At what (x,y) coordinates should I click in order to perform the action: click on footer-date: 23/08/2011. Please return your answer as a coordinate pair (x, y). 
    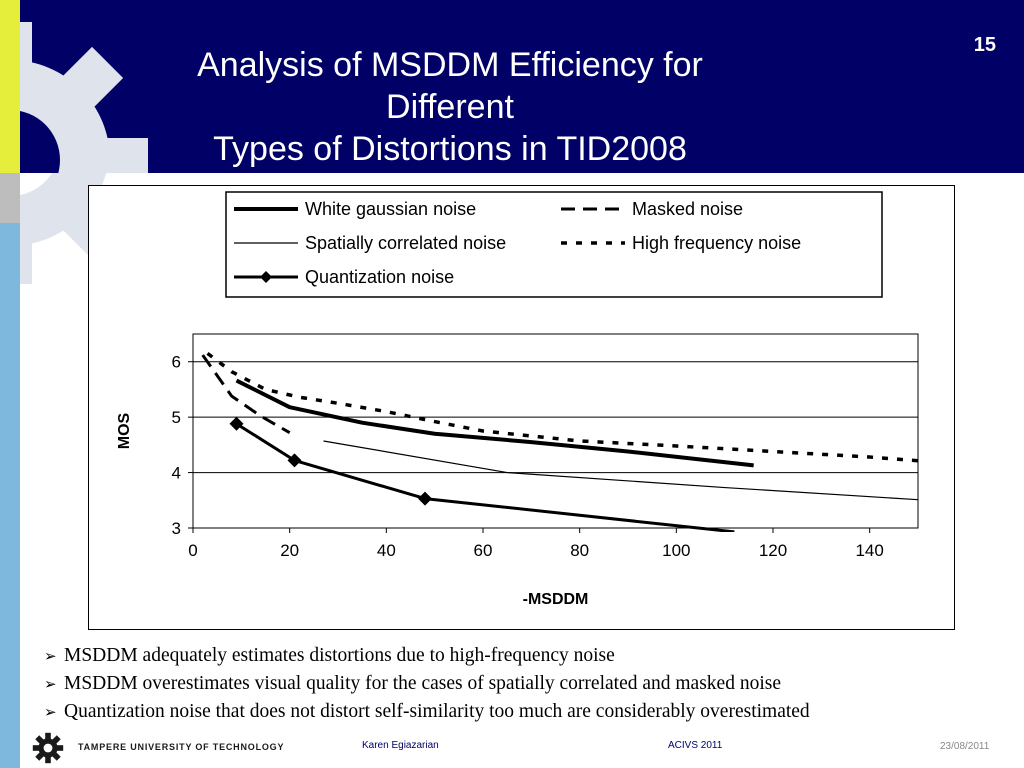
    Looking at the image, I should click on (965, 746).